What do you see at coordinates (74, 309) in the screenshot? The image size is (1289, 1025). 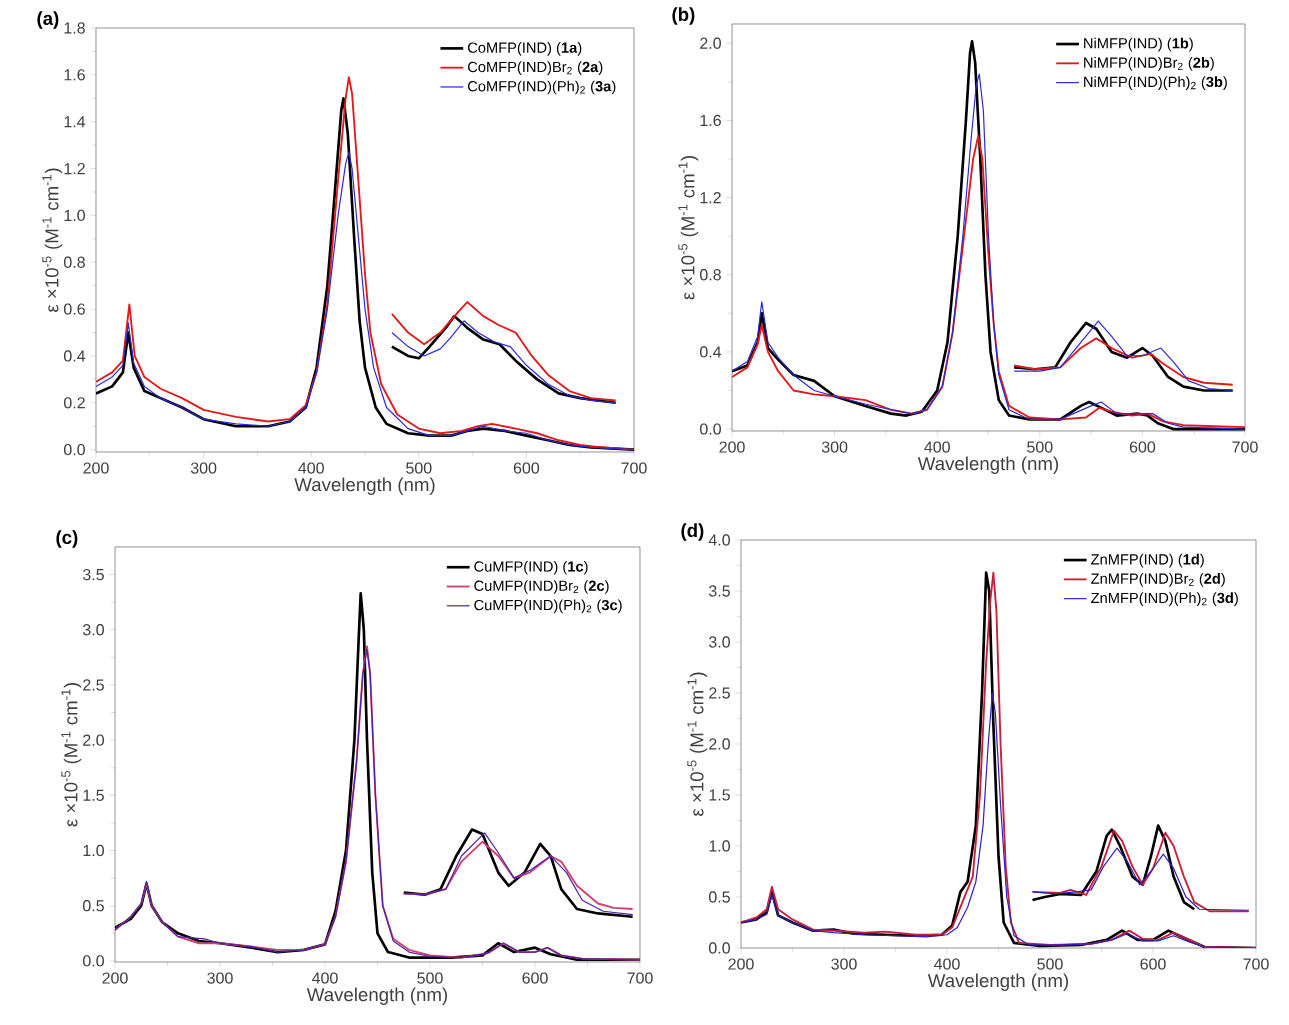 I see `y-tick-label: 0.6` at bounding box center [74, 309].